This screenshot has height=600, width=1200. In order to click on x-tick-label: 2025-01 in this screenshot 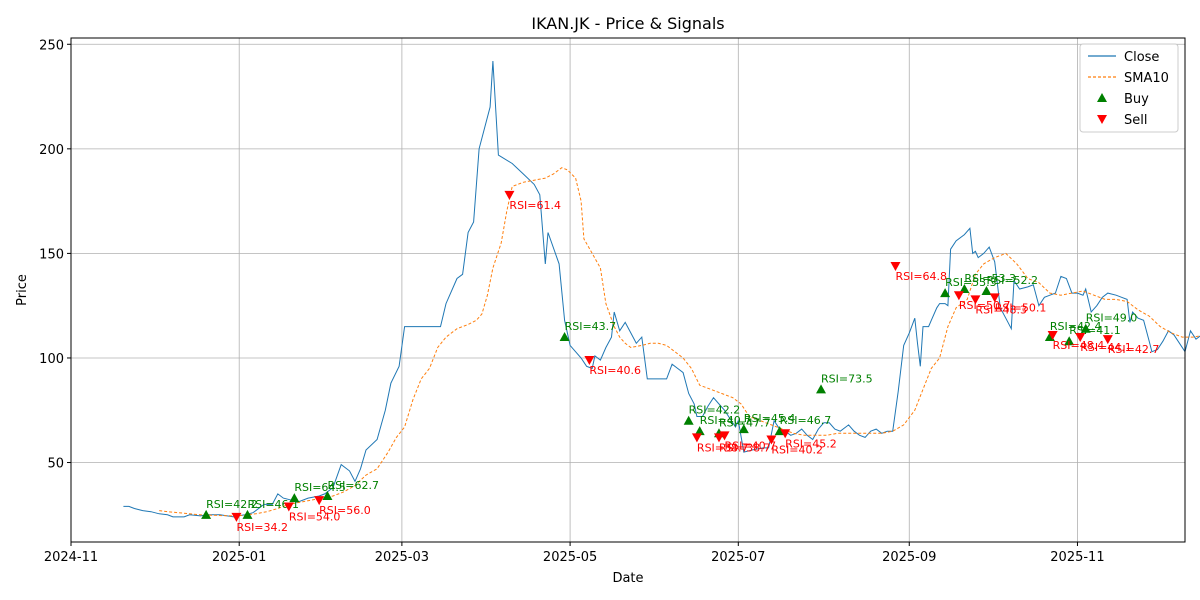, I will do `click(239, 557)`.